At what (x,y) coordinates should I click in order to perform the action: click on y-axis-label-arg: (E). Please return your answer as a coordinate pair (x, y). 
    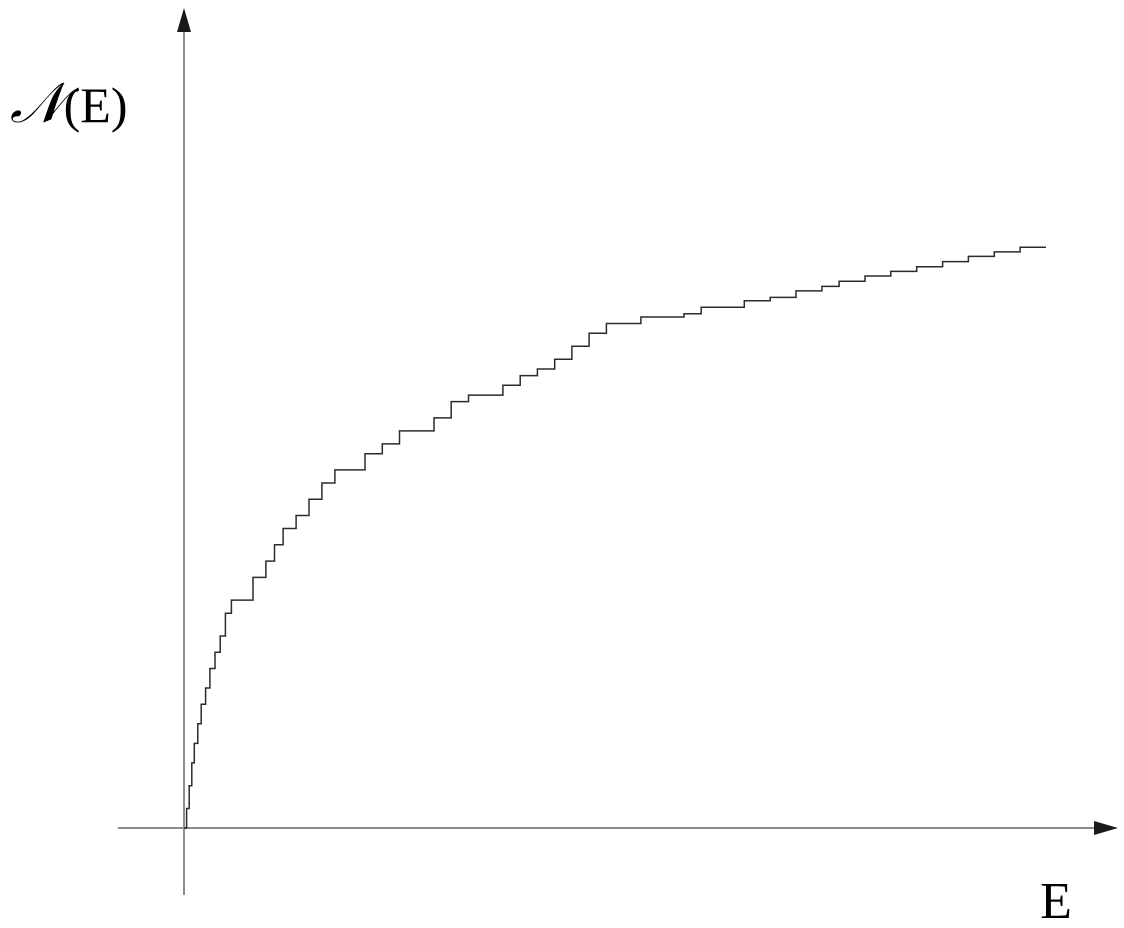
    Looking at the image, I should click on (96, 105).